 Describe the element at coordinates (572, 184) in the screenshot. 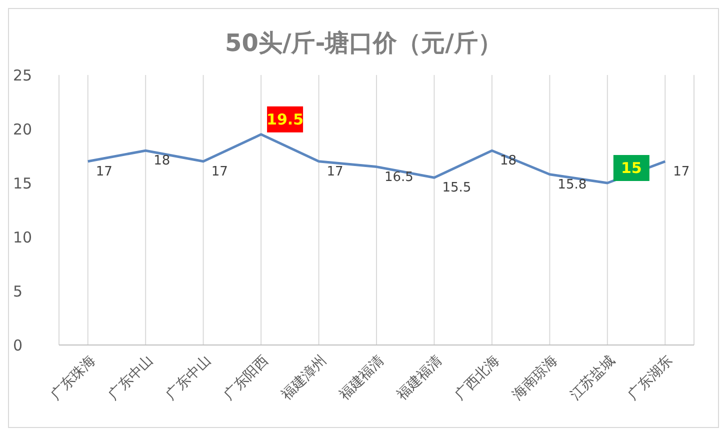

I see `data-label: 15.8` at that location.